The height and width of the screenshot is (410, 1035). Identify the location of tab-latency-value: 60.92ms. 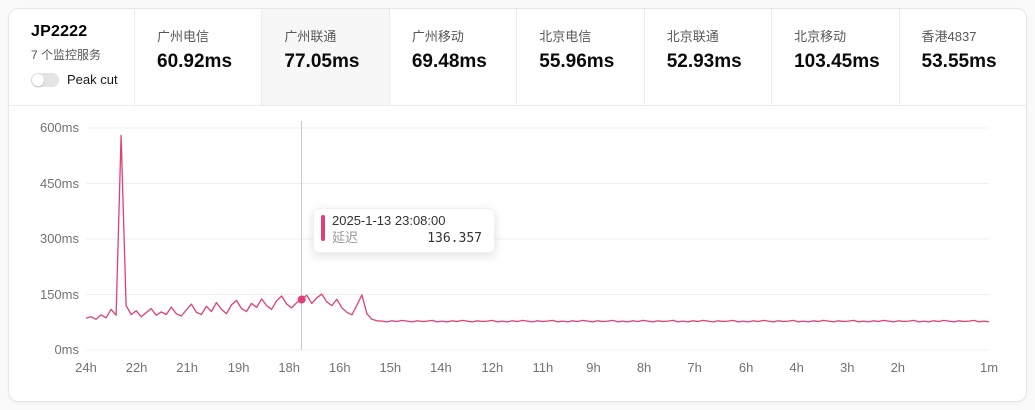
(195, 61).